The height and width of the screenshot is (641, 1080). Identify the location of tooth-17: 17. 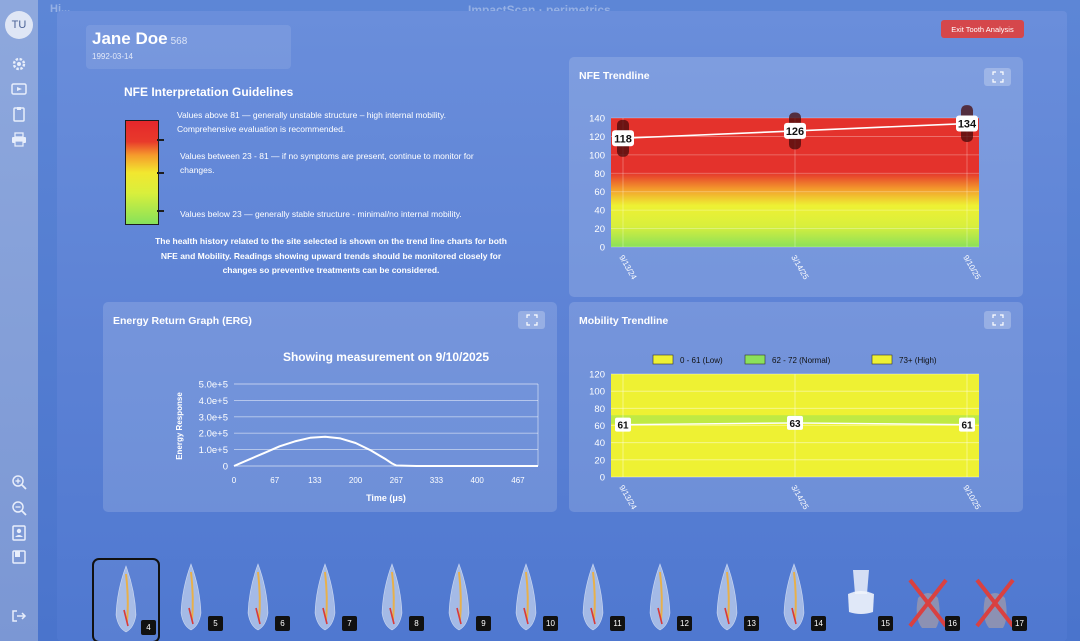
(997, 599).